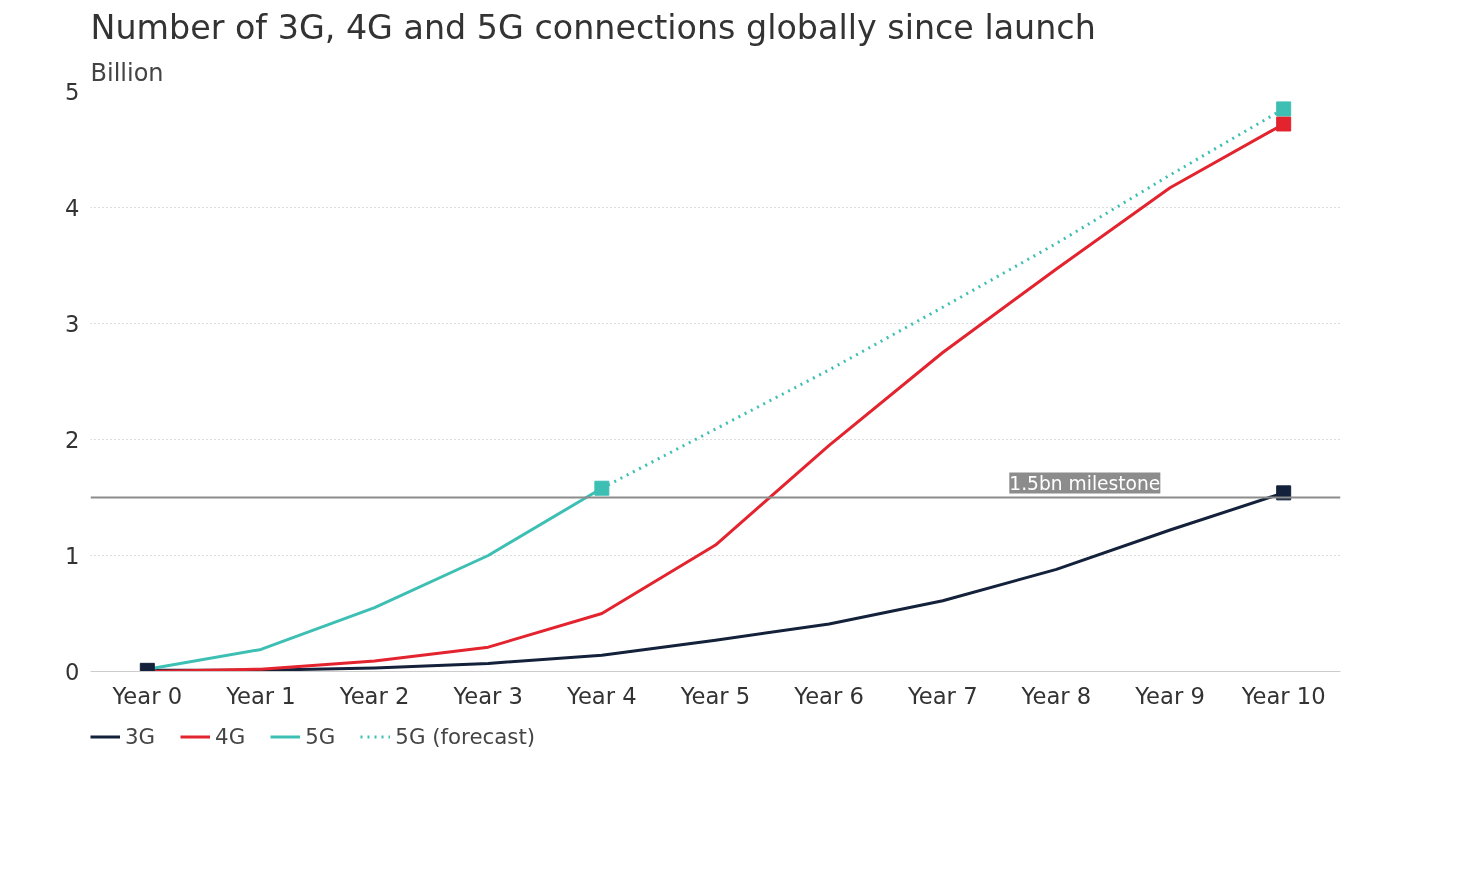 The width and height of the screenshot is (1472, 888). I want to click on y-tick-label: 0, so click(72, 672).